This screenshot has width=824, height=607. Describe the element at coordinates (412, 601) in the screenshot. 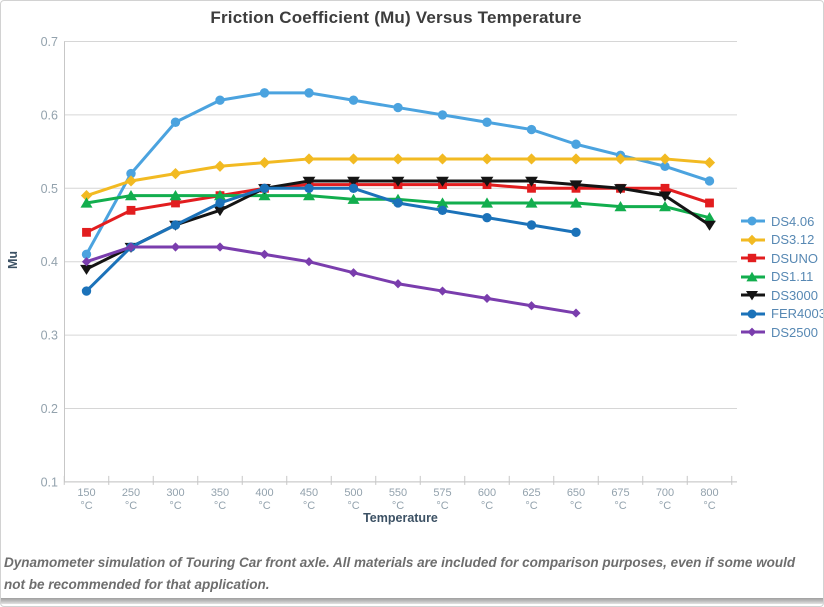

I see `bottom-divider` at that location.